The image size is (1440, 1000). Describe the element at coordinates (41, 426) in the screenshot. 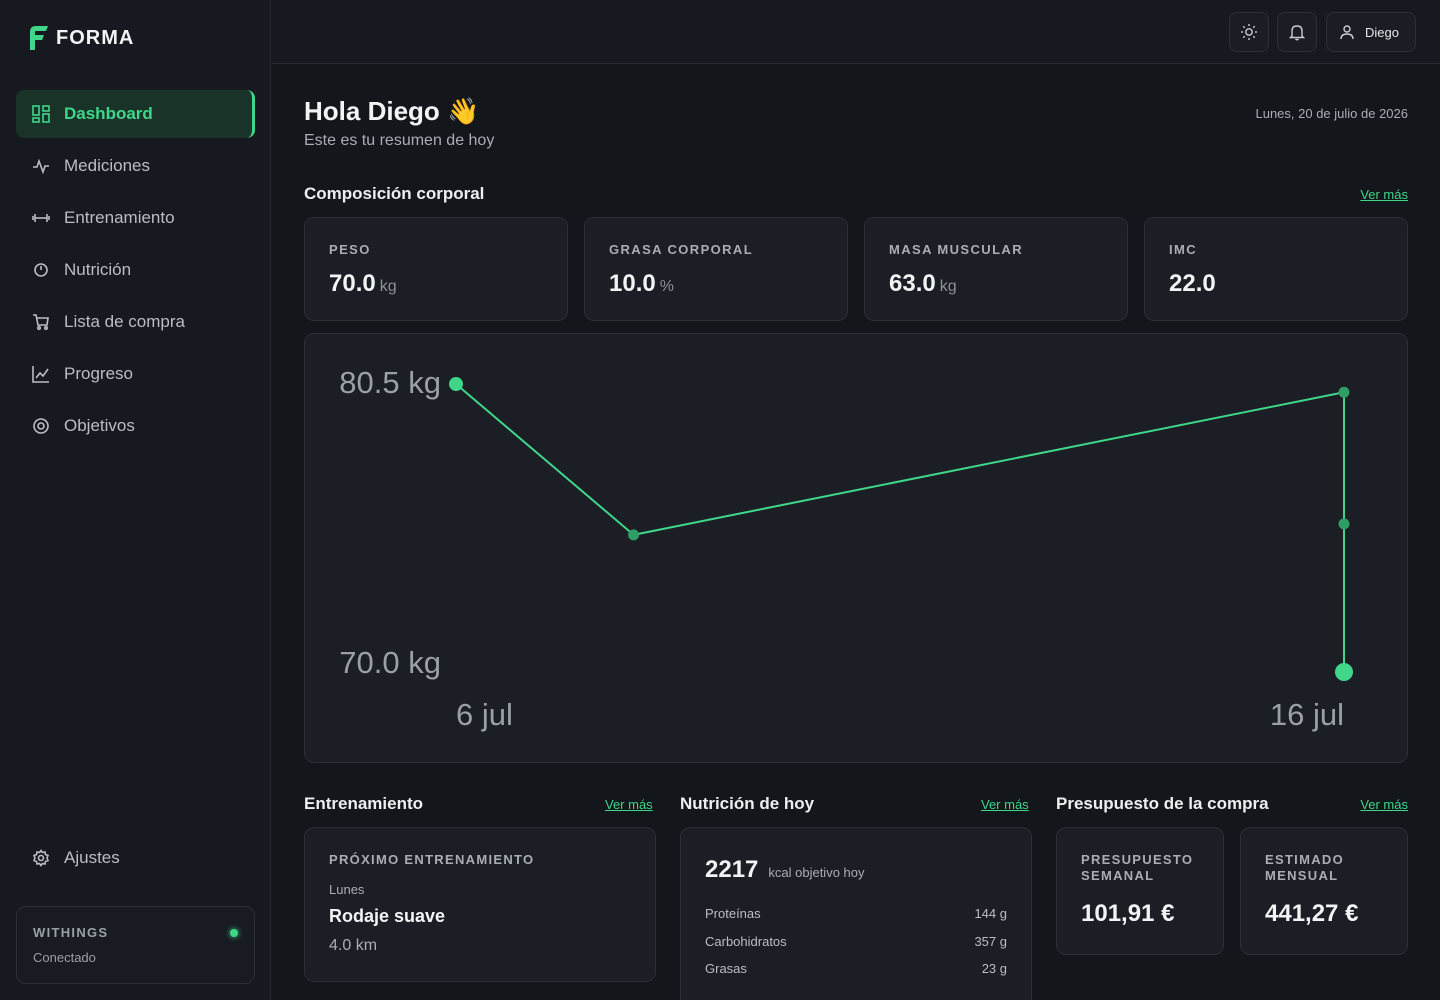

I see `target-icon` at that location.